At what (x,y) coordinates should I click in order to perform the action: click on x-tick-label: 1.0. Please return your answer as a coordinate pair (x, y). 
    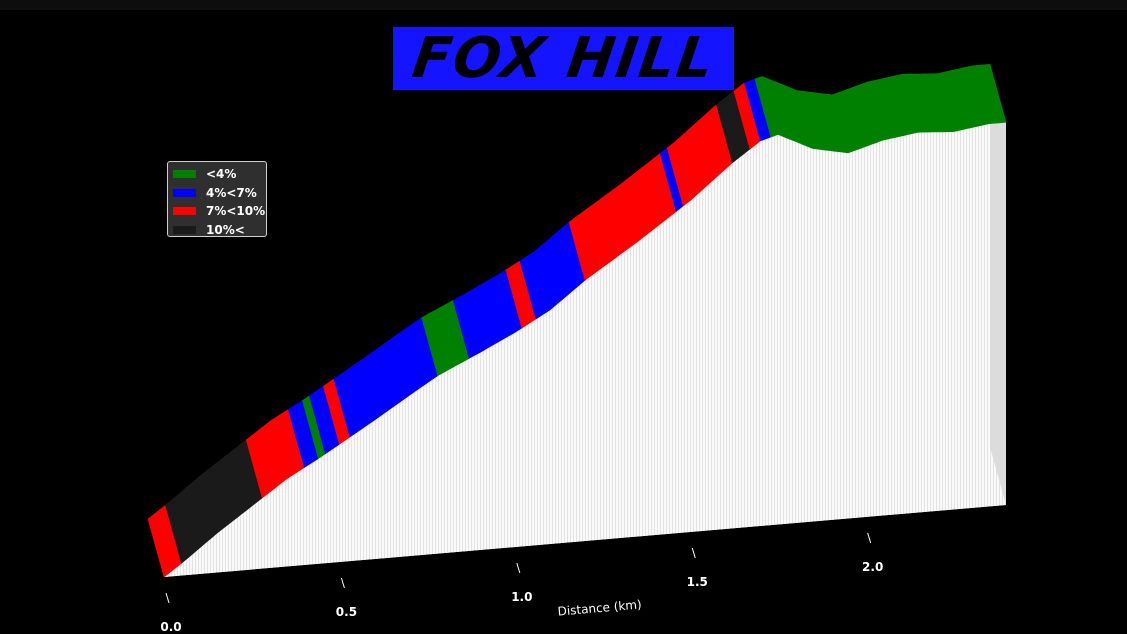
    Looking at the image, I should click on (521, 597).